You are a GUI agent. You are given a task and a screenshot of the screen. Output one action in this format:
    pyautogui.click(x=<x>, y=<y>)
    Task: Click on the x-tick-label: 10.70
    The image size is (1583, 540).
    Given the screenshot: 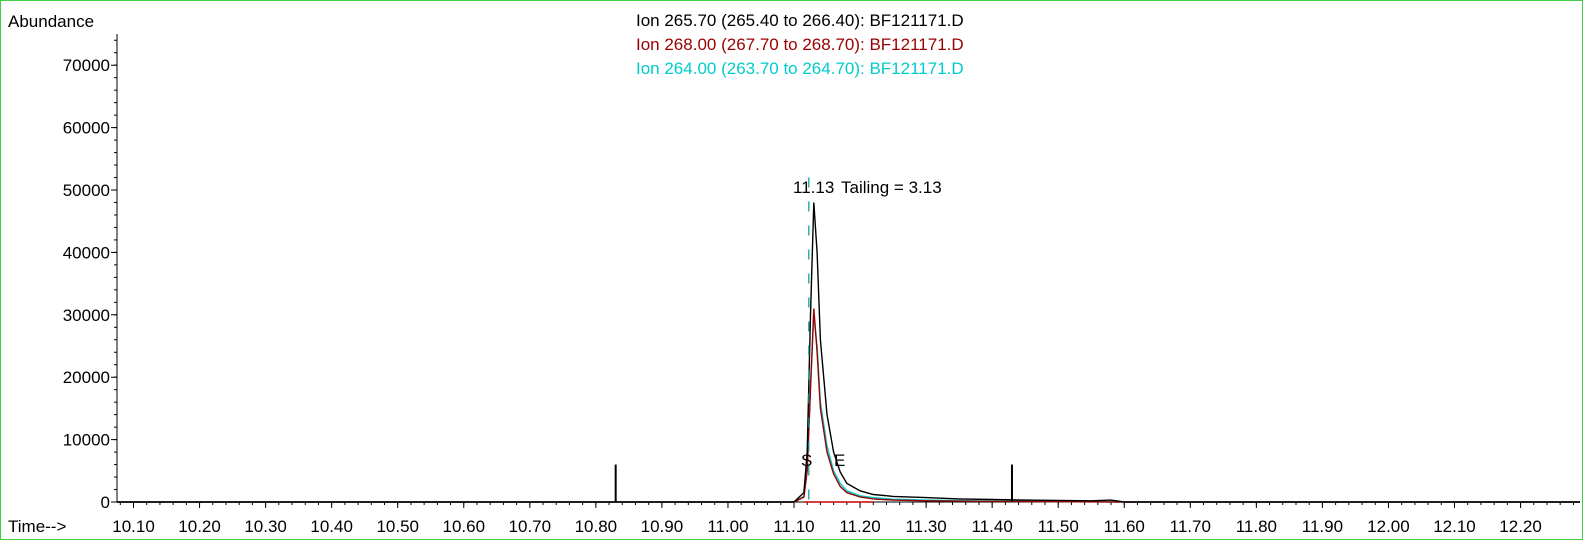 What is the action you would take?
    pyautogui.click(x=530, y=526)
    